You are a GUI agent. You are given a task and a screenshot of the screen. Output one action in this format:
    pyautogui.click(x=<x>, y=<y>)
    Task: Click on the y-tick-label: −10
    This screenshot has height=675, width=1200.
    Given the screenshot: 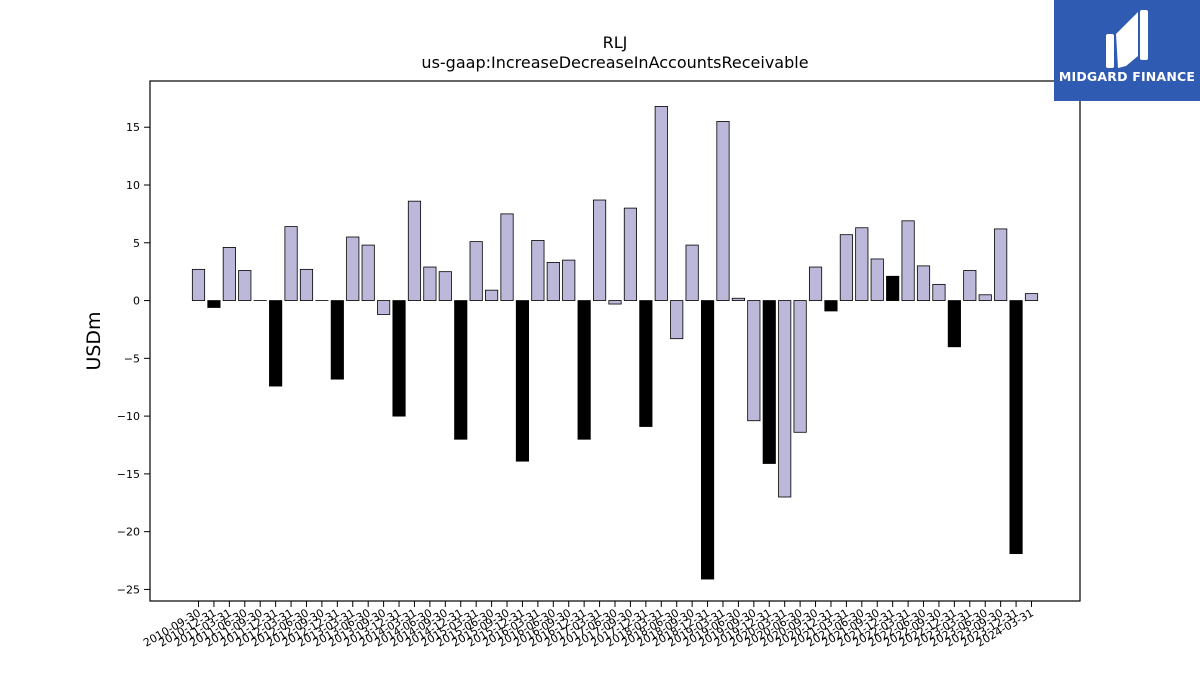 What is the action you would take?
    pyautogui.click(x=128, y=416)
    